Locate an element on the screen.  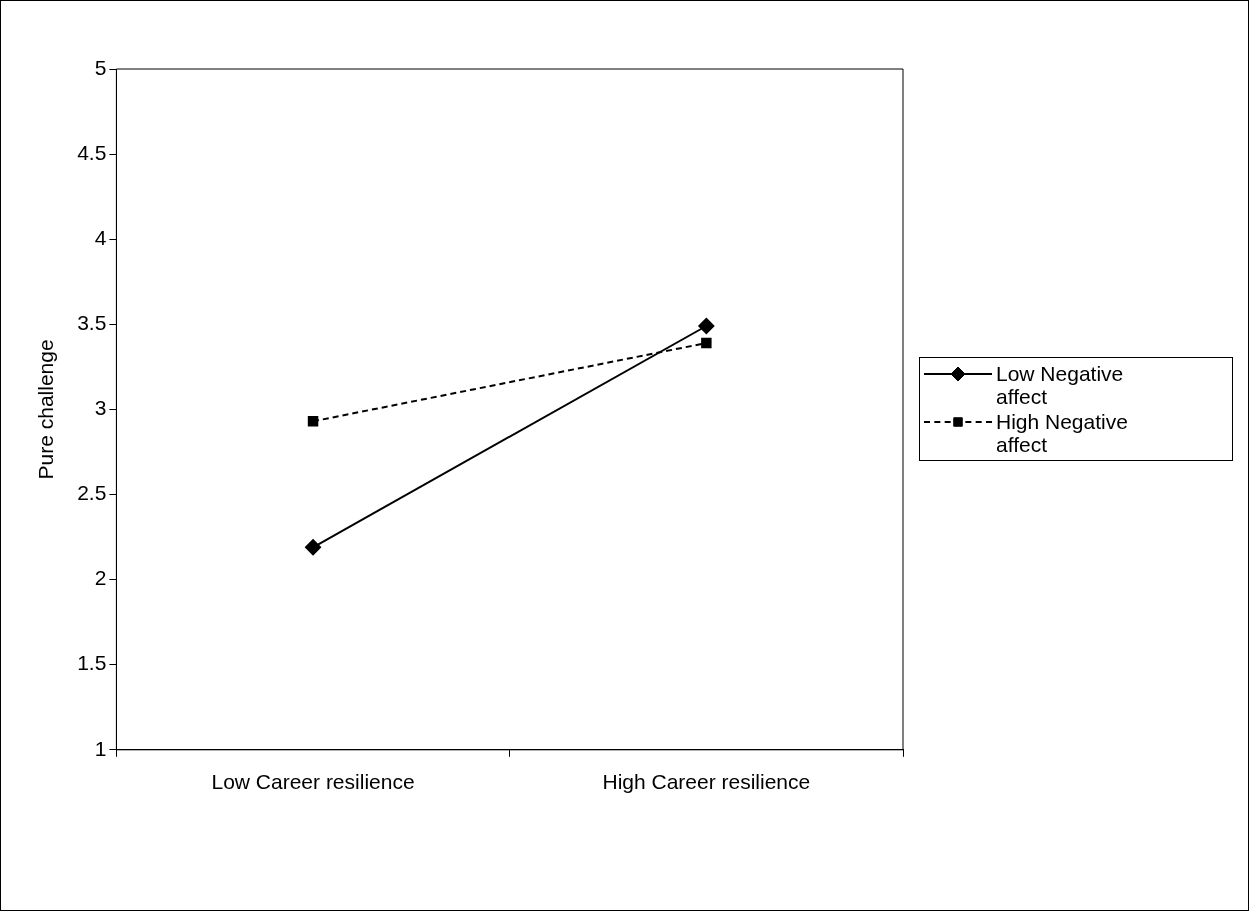
y-tick-label: 2 is located at coordinates (100, 578).